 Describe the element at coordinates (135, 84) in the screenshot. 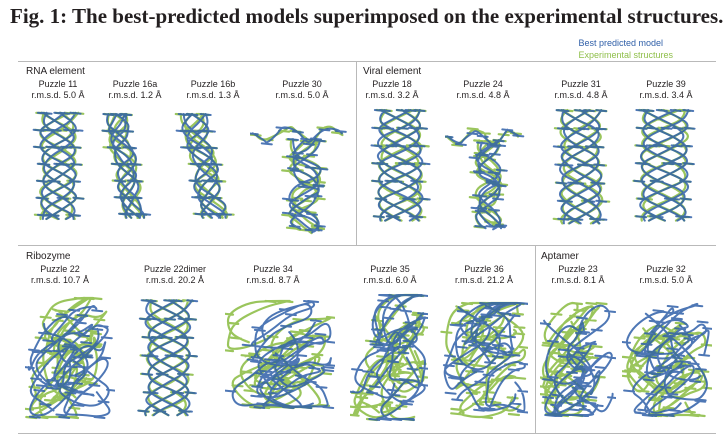

I see `puzzle-name: Puzzle 16a` at that location.